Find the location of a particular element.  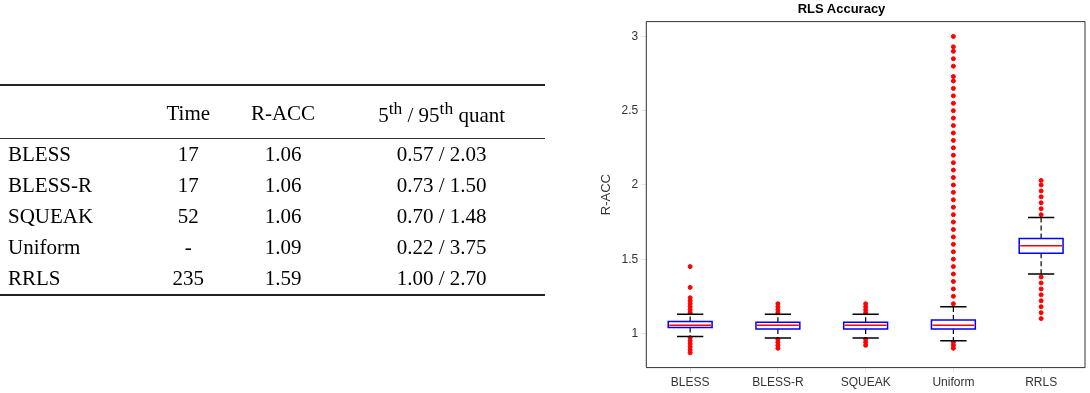

text: 1.09 is located at coordinates (283, 247).